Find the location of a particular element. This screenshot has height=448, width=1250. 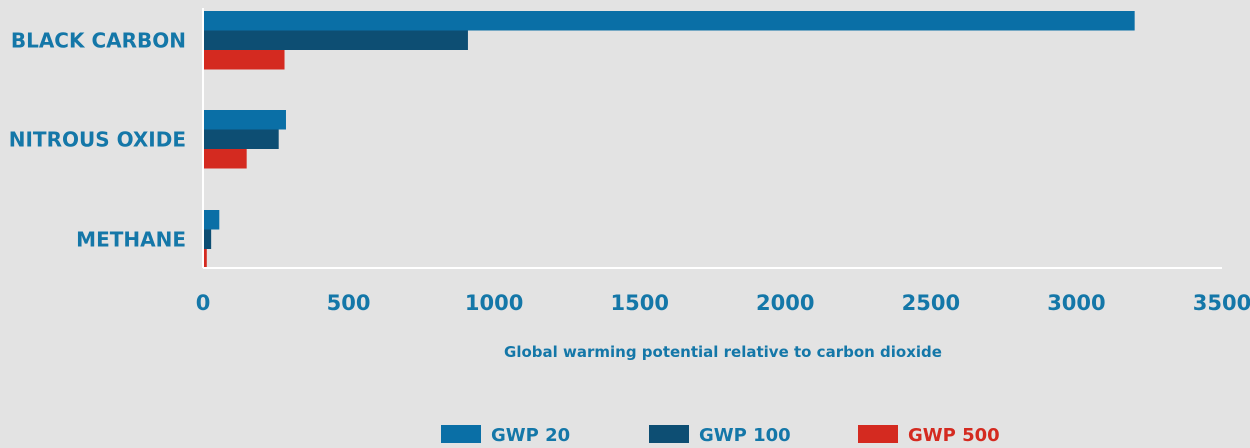

x-tick-label: 1500 is located at coordinates (639, 303).